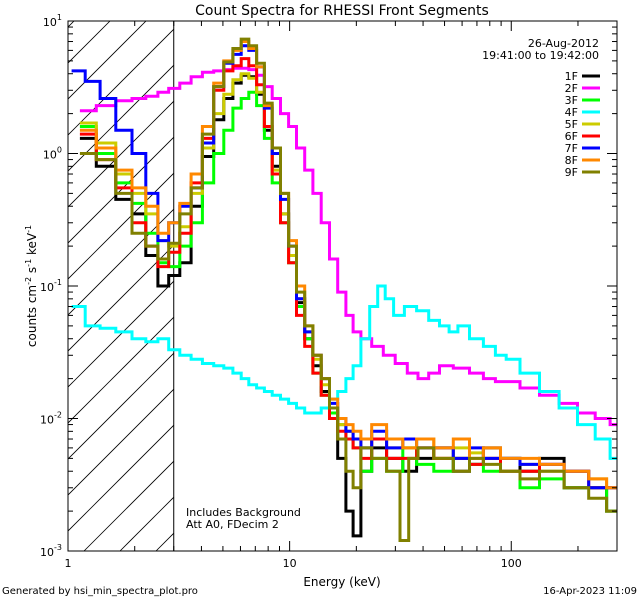 The height and width of the screenshot is (600, 640). What do you see at coordinates (32, 272) in the screenshot?
I see `y-label-part-b: s` at bounding box center [32, 272].